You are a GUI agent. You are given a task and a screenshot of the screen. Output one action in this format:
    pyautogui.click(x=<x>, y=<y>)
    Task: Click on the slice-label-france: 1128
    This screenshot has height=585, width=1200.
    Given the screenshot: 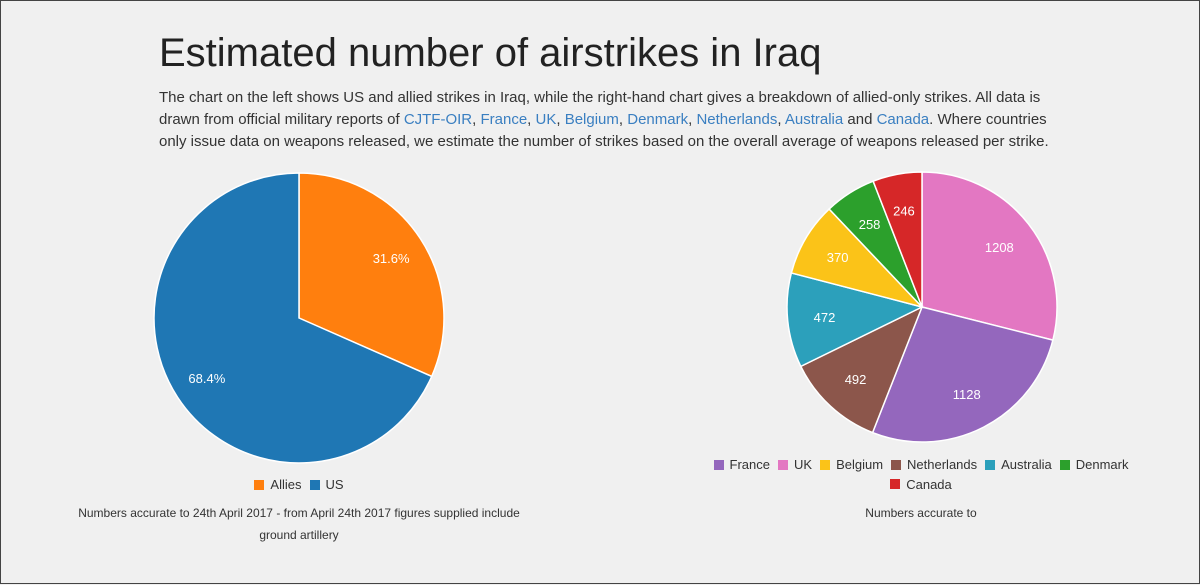 What is the action you would take?
    pyautogui.click(x=967, y=394)
    